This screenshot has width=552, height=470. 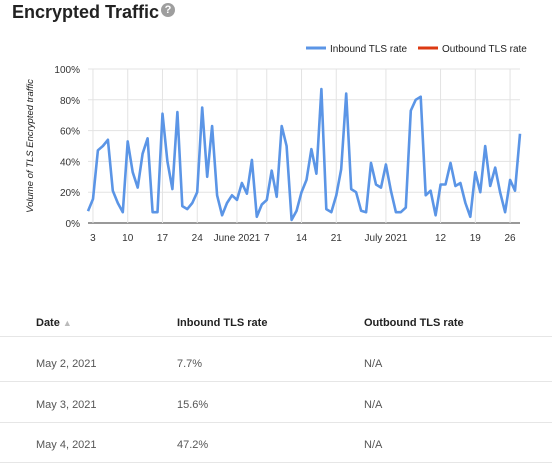 I want to click on x-tick-label: 7, so click(x=267, y=238).